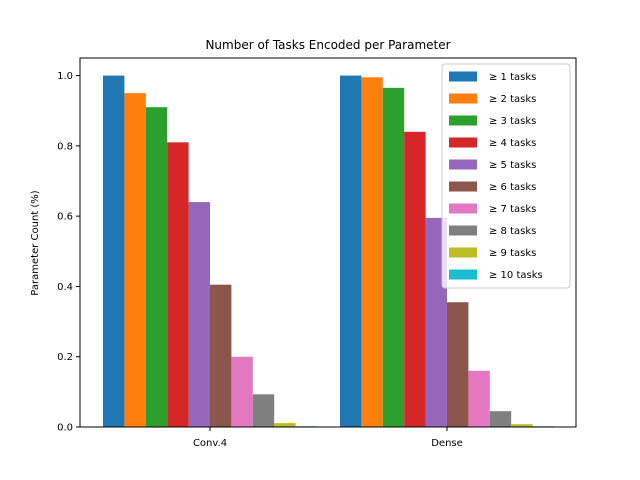  What do you see at coordinates (327, 45) in the screenshot?
I see `chart-title: Number of Tasks Encoded per Parameter` at bounding box center [327, 45].